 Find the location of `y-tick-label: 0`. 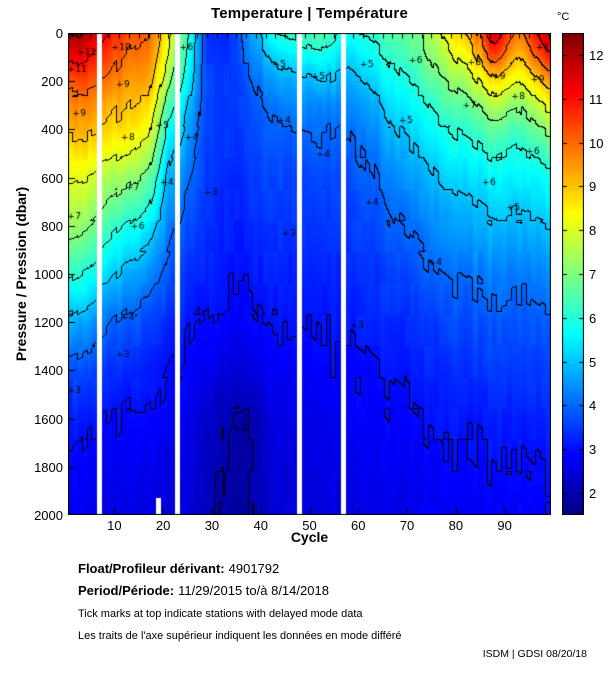

y-tick-label: 0 is located at coordinates (59, 33).